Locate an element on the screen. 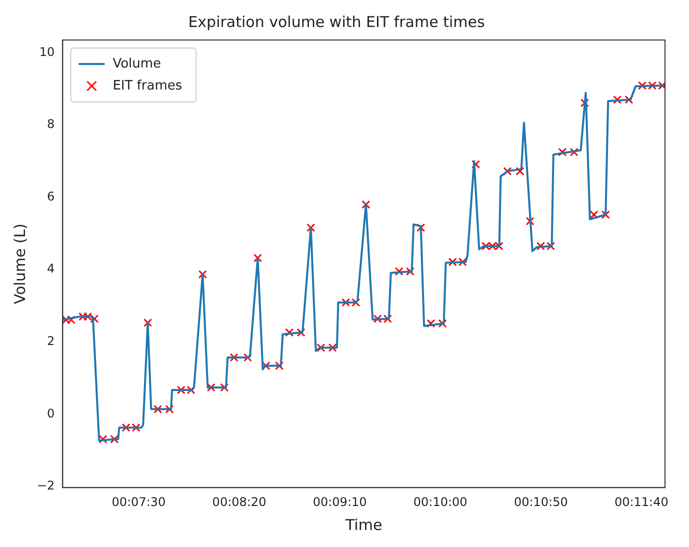 The height and width of the screenshot is (547, 689). y-tick-label: −2 is located at coordinates (45, 485).